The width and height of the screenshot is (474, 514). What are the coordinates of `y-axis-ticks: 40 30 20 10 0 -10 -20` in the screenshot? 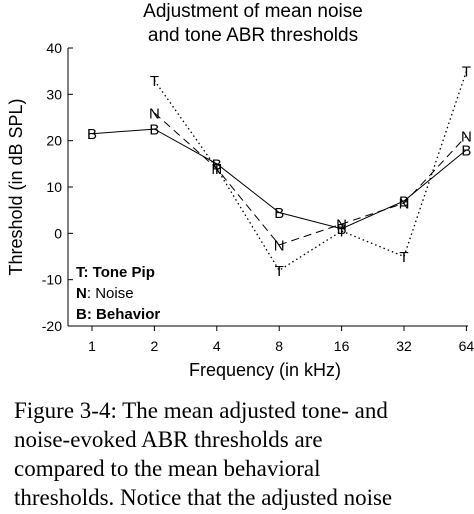 It's located at (57, 187).